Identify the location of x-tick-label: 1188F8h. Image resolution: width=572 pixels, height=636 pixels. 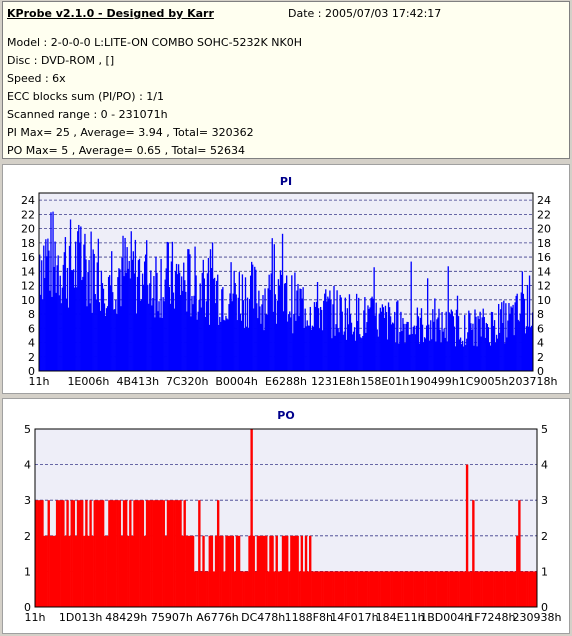
(309, 617).